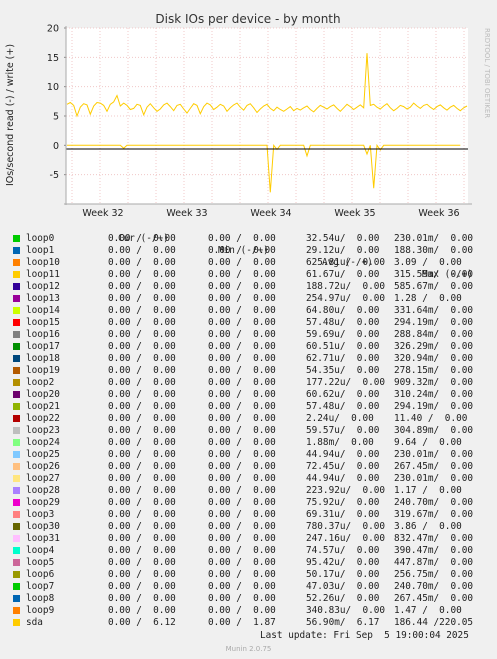 The height and width of the screenshot is (659, 497). What do you see at coordinates (43, 298) in the screenshot?
I see `legend-name: loop13` at bounding box center [43, 298].